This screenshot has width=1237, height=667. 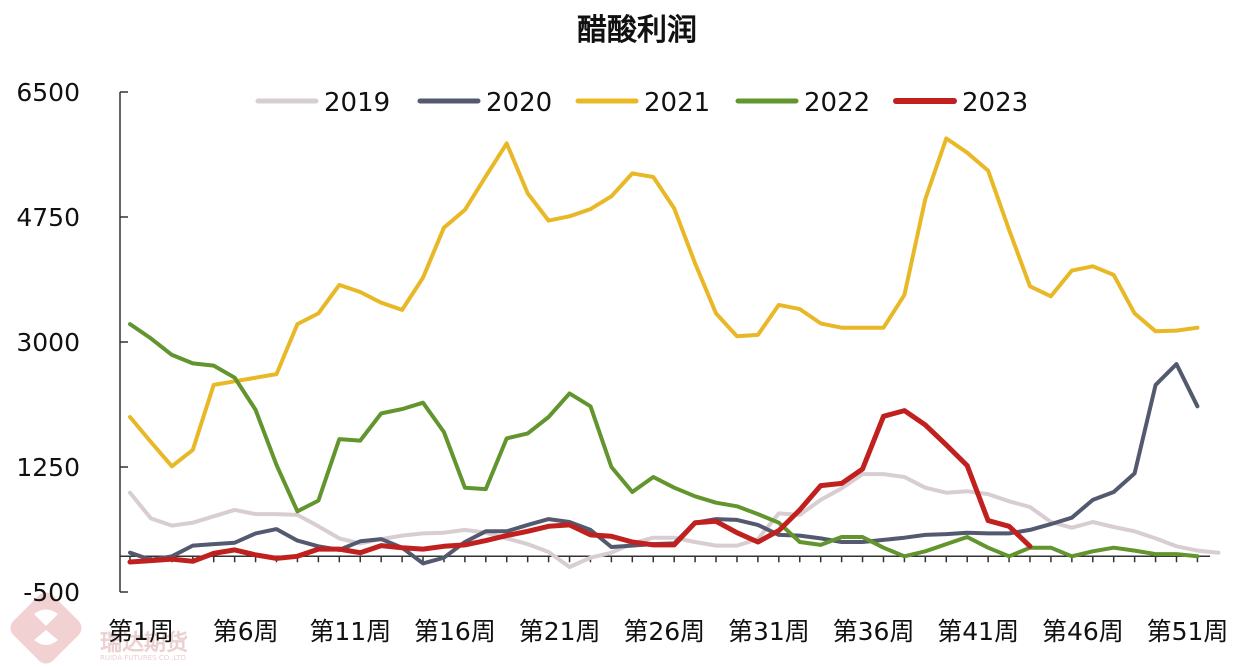 What do you see at coordinates (1083, 631) in the screenshot?
I see `x-tick-label: 第46周` at bounding box center [1083, 631].